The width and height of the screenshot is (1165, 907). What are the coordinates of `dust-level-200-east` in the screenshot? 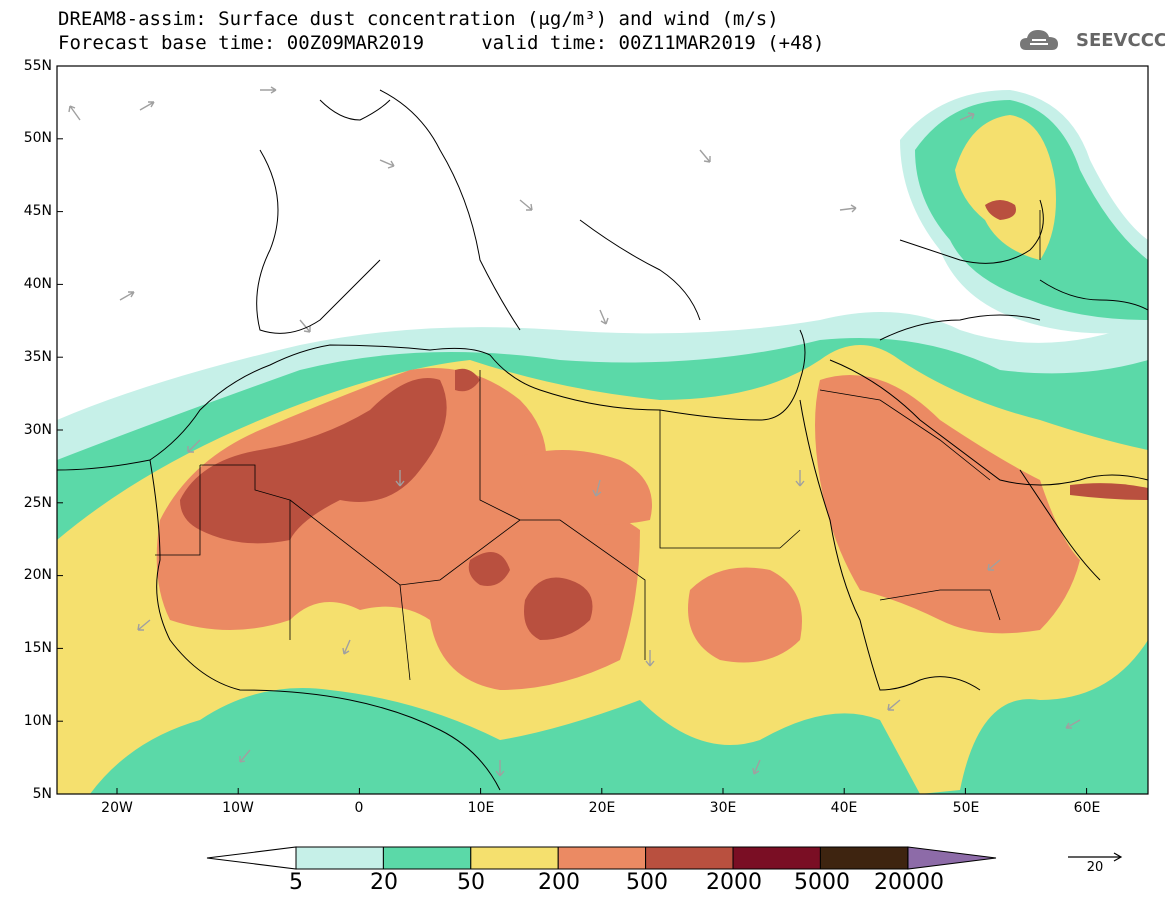 It's located at (947, 504).